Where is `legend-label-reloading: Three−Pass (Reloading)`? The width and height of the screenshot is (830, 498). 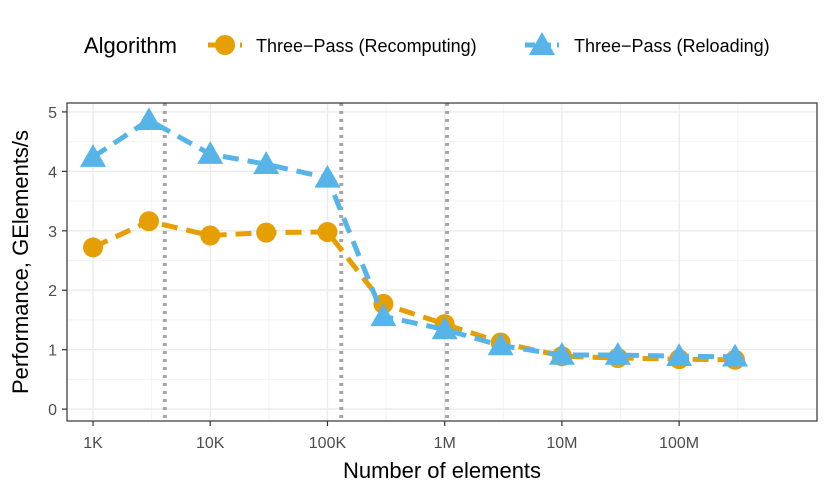
legend-label-reloading: Three−Pass (Reloading) is located at coordinates (672, 46).